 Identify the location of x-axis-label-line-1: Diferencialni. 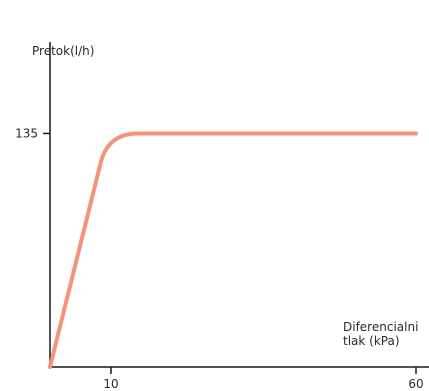
(380, 327).